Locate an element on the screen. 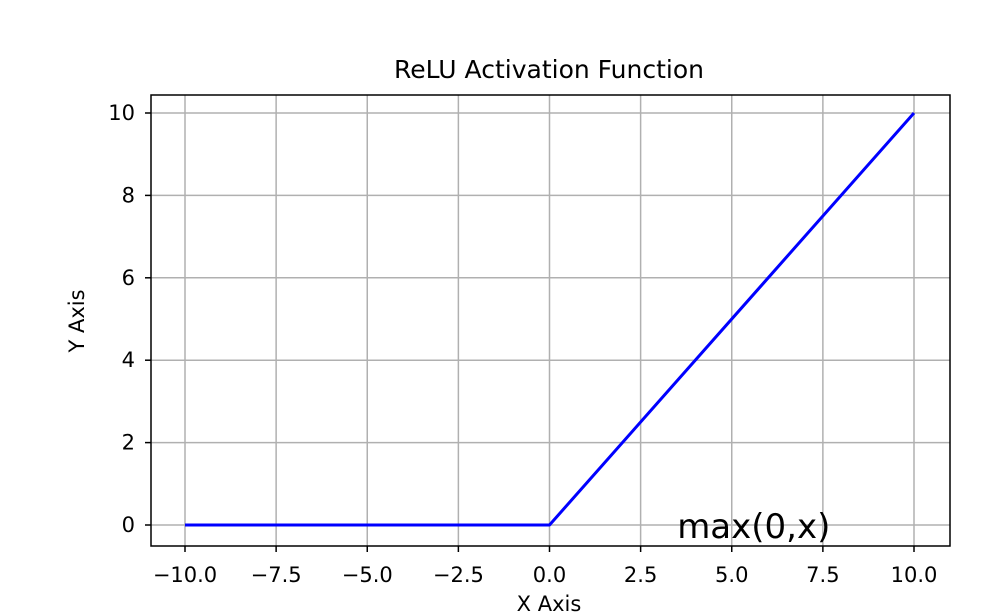  y-tick-label: 4 is located at coordinates (128, 360).